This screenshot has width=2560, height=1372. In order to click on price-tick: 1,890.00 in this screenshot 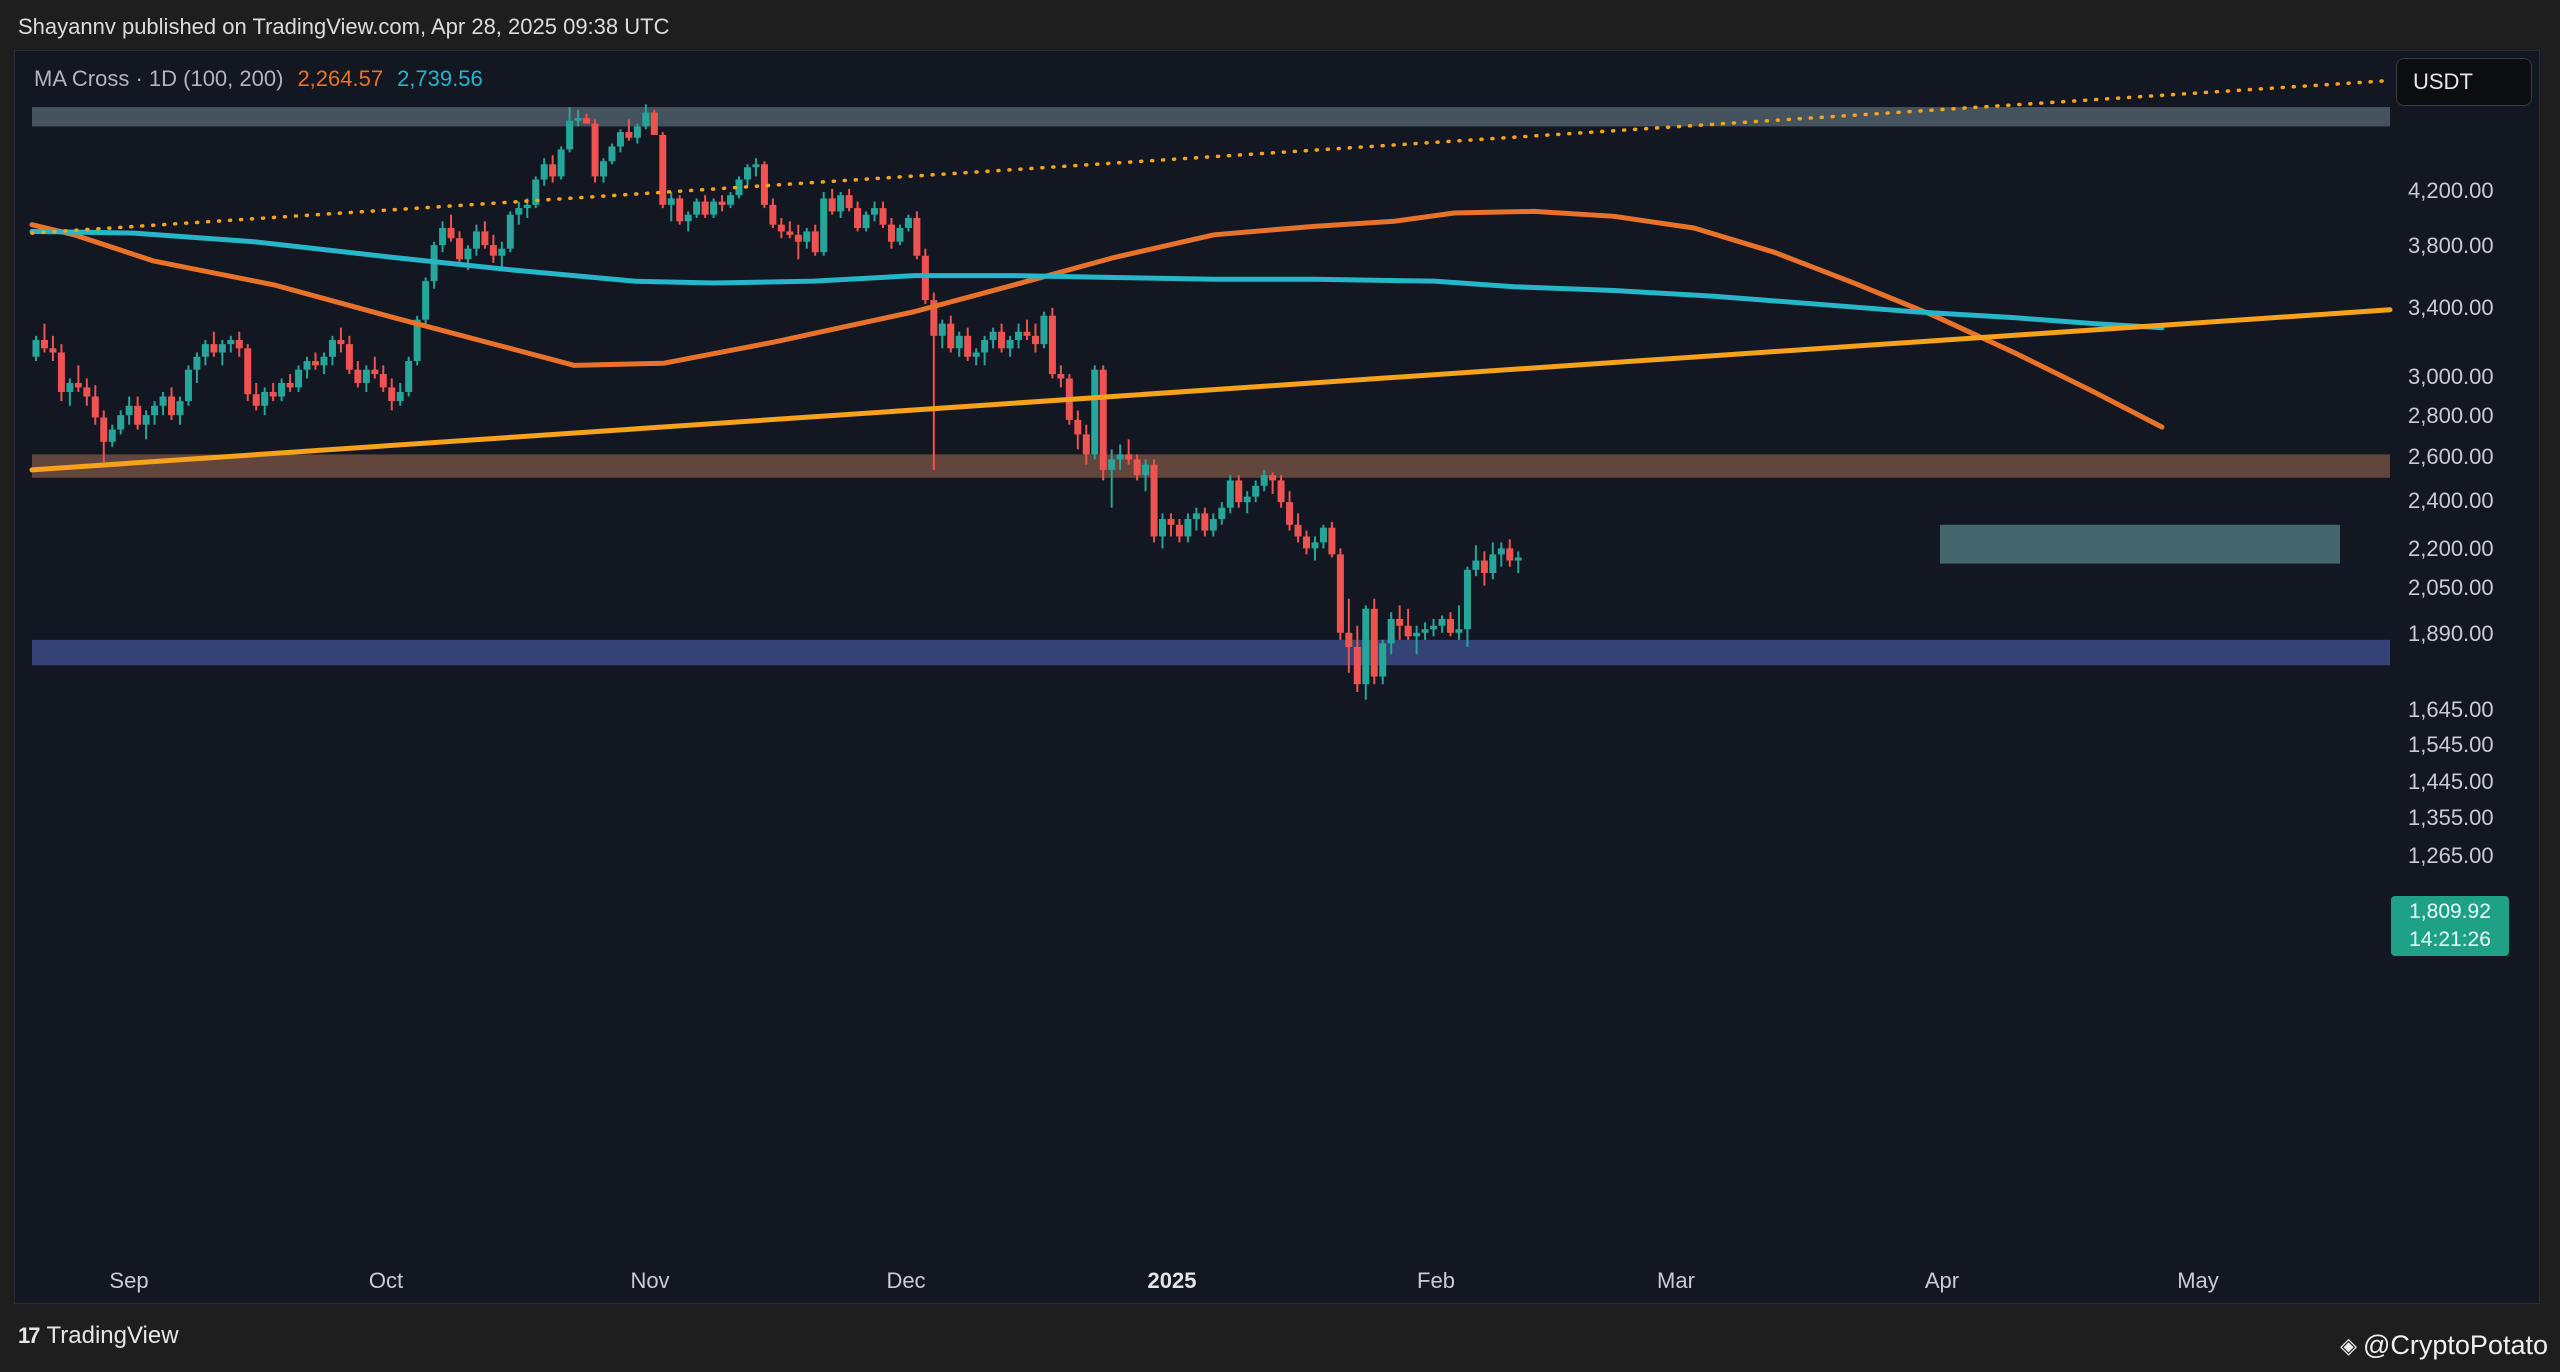, I will do `click(2451, 633)`.